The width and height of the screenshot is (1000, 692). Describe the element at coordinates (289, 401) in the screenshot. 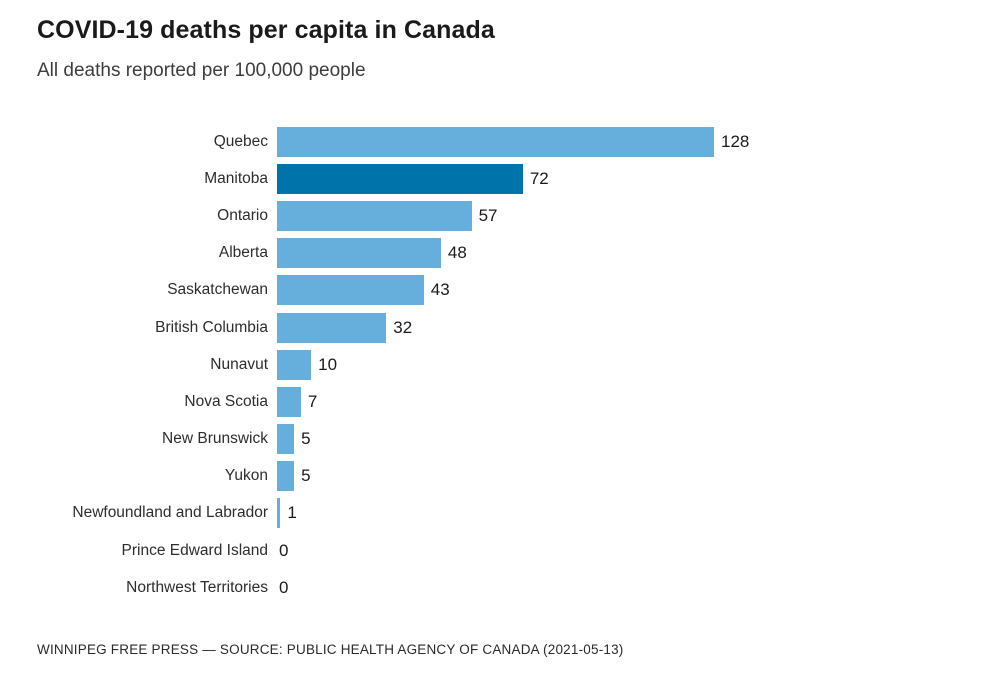

I see `bar-nova-scotia` at that location.